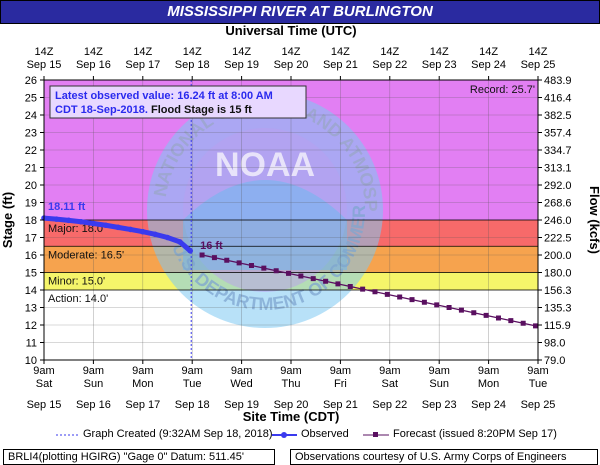  Describe the element at coordinates (390, 384) in the screenshot. I see `bottom-tick-weekday: Sat` at that location.